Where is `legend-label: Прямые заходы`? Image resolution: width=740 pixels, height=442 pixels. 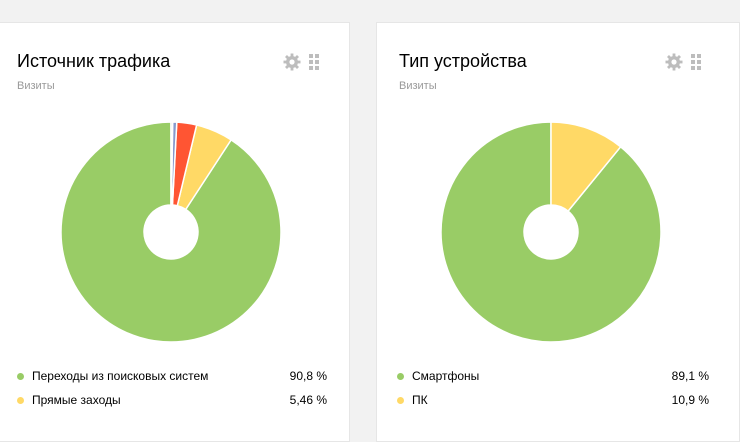
legend-label: Прямые заходы is located at coordinates (76, 400).